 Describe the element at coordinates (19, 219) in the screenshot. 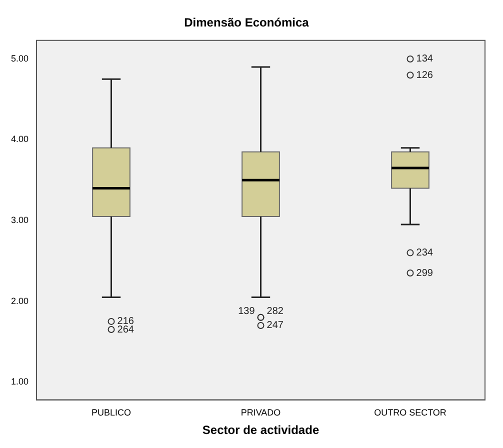

I see `y-tick-label: 3.00` at that location.